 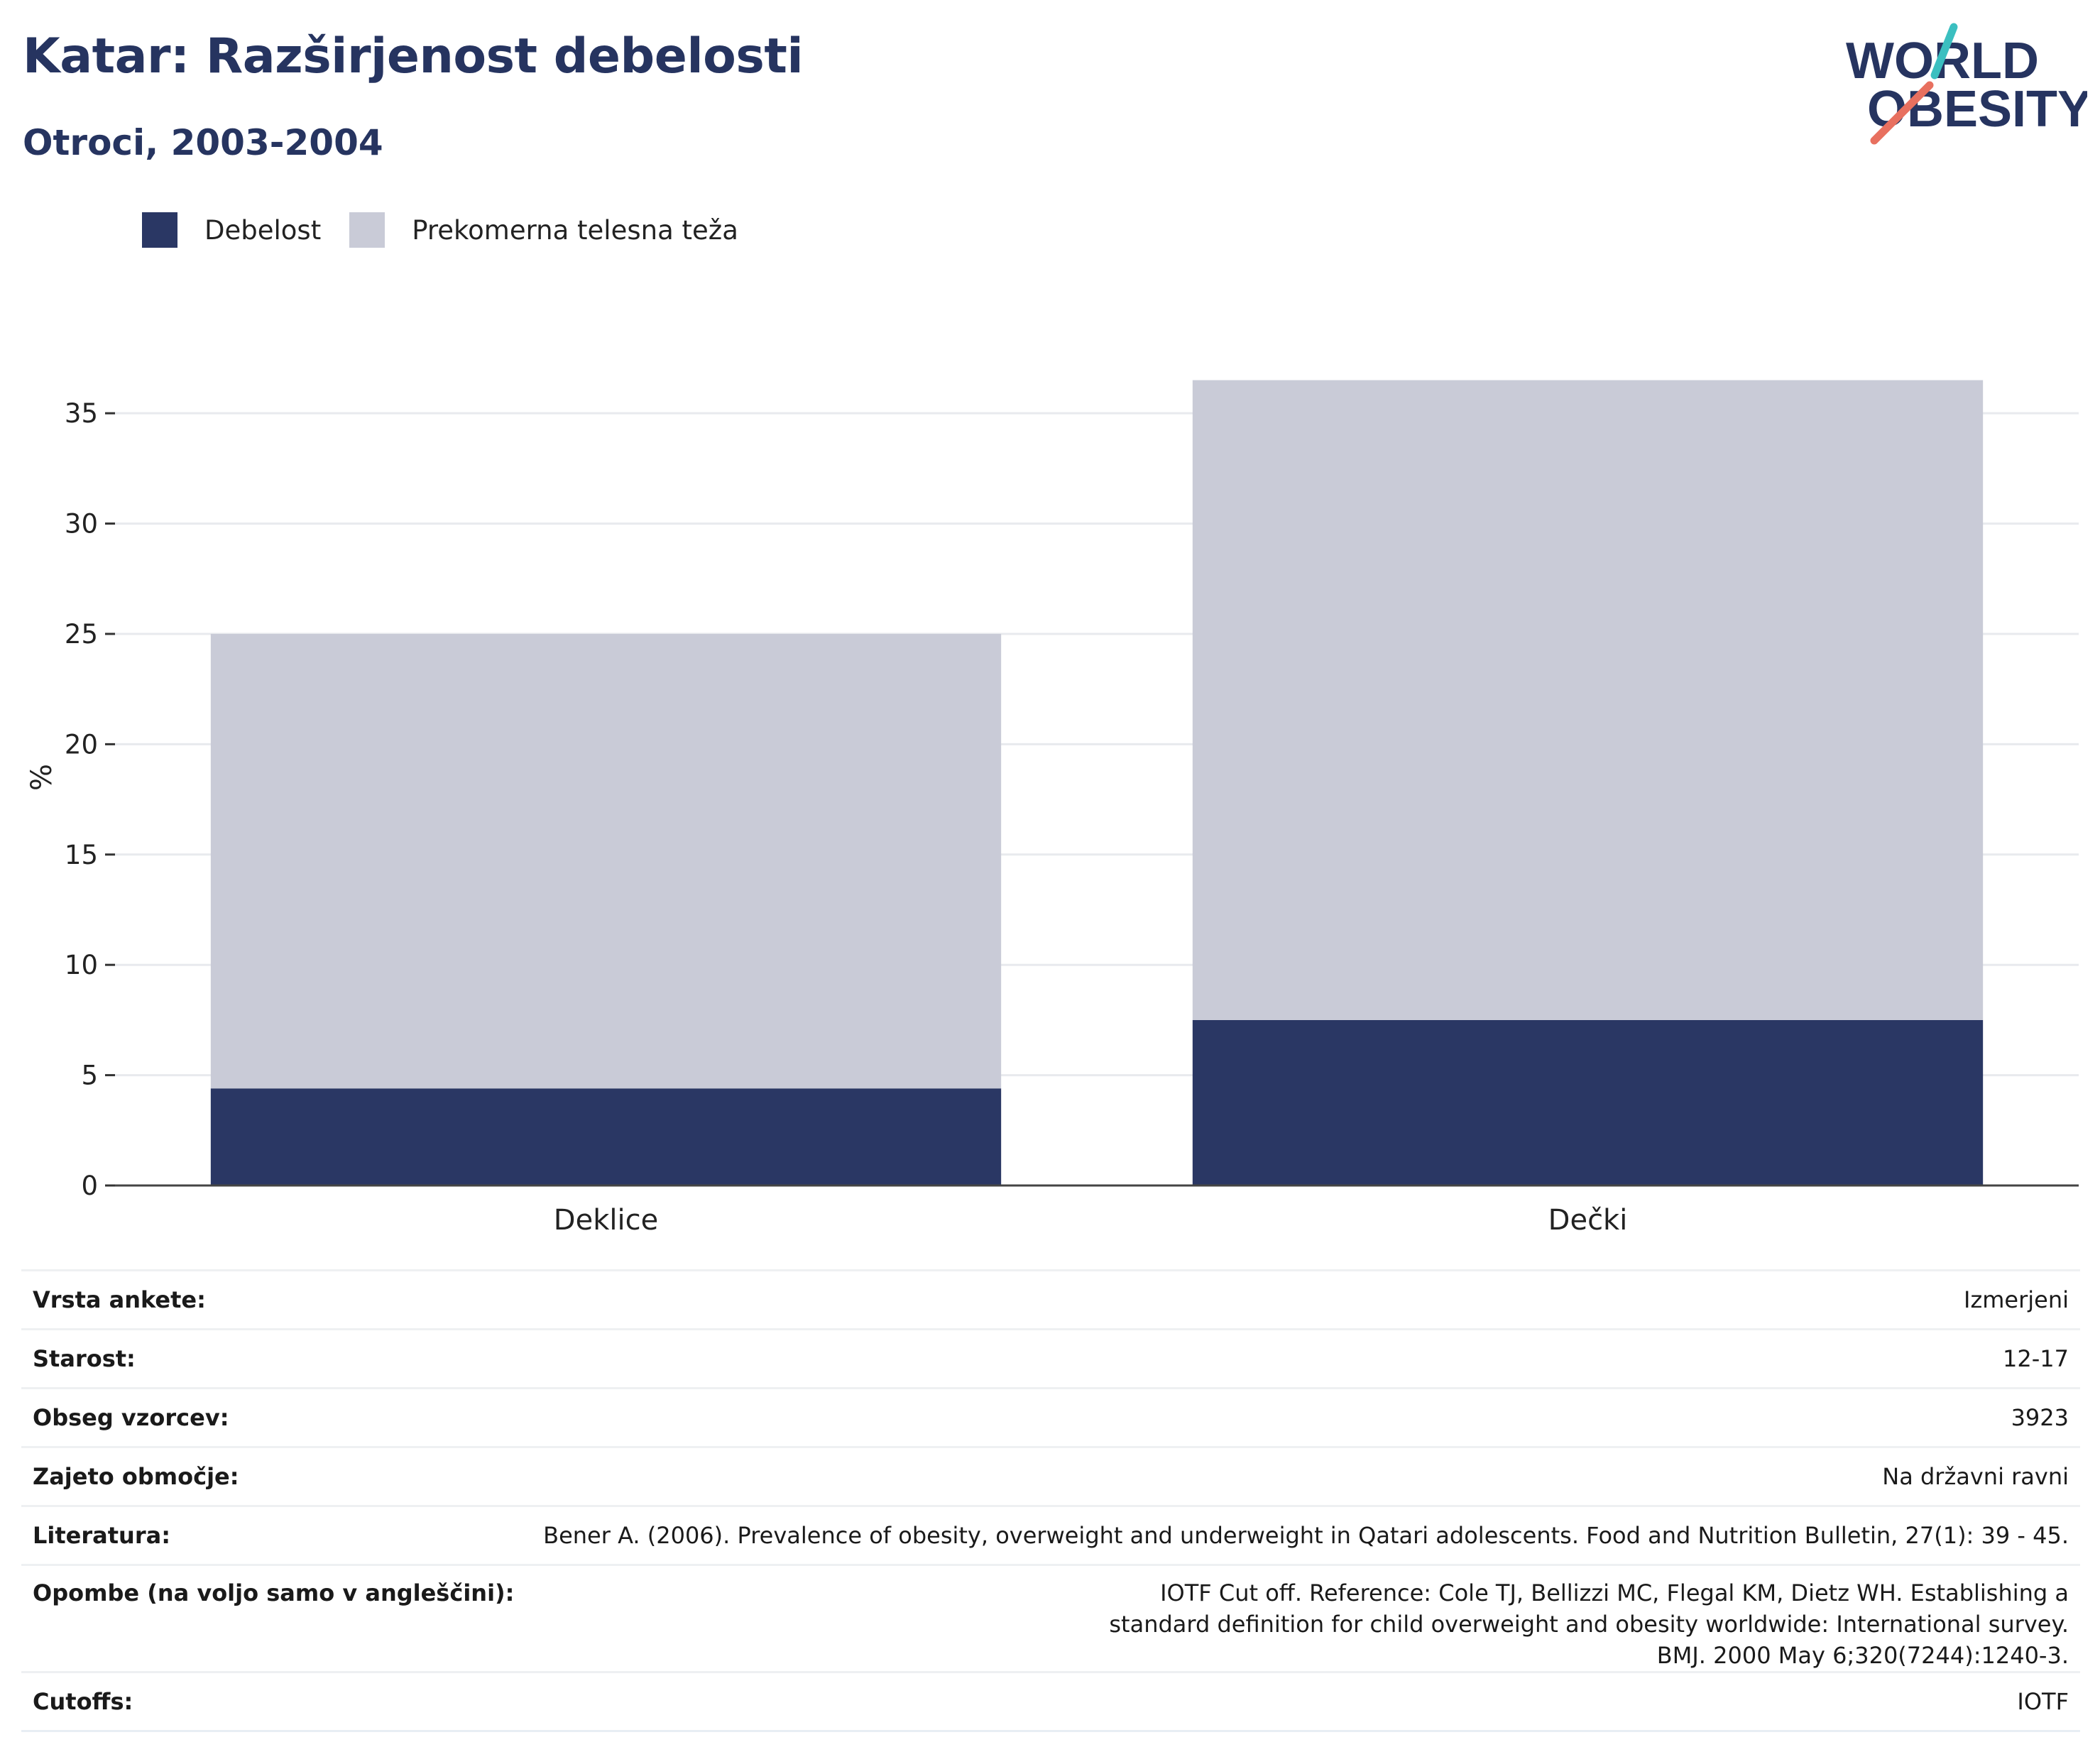 I want to click on table-row: Vrsta ankete: Izmerjeni, so click(x=1050, y=1300).